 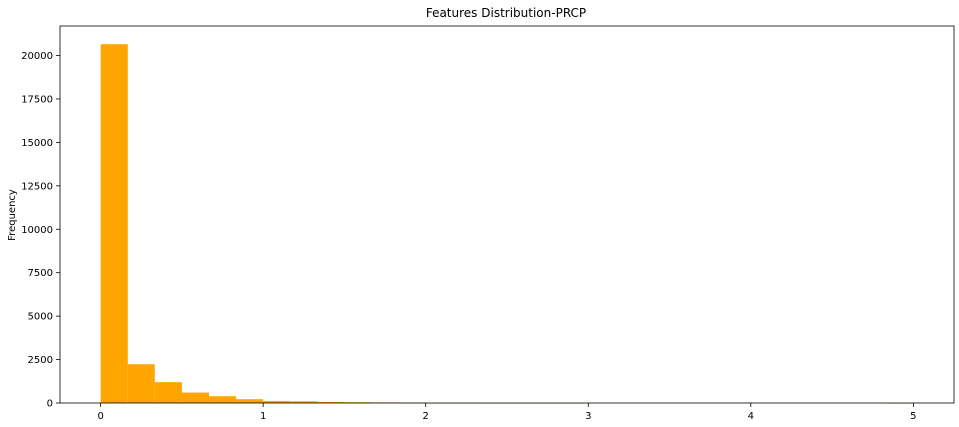 I want to click on x-tick-label-1: 1, so click(x=263, y=416).